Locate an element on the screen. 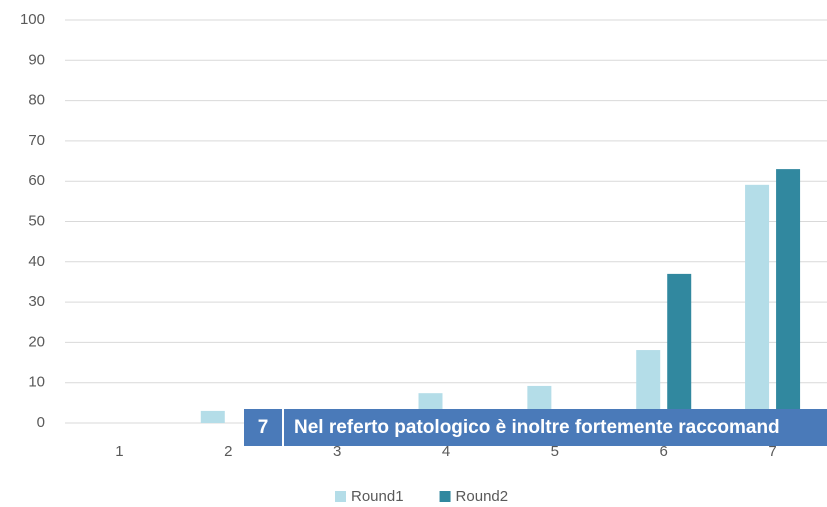  x-tick-label: 5 is located at coordinates (555, 451).